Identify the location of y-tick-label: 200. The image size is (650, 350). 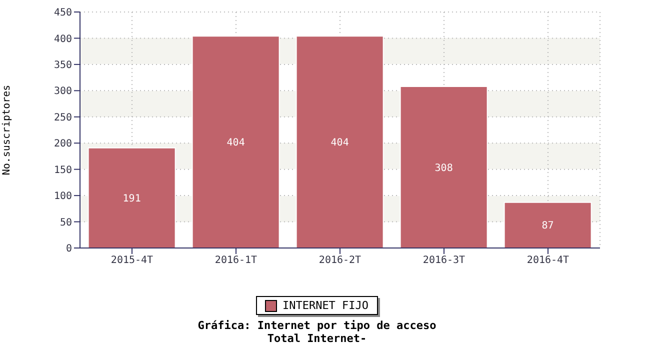
(63, 144).